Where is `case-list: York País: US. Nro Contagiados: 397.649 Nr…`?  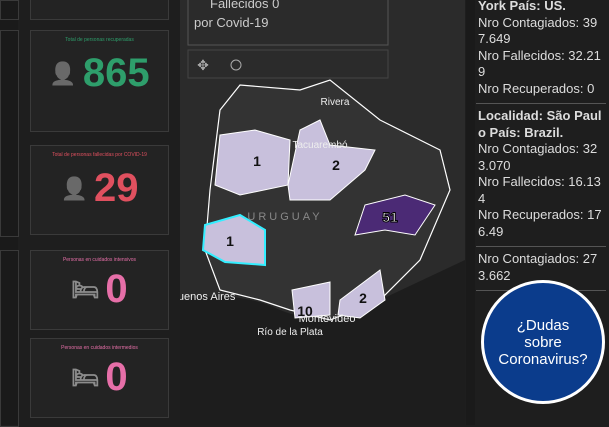
case-list: York País: US. Nro Contagiados: 397.649 Nr… is located at coordinates (541, 145).